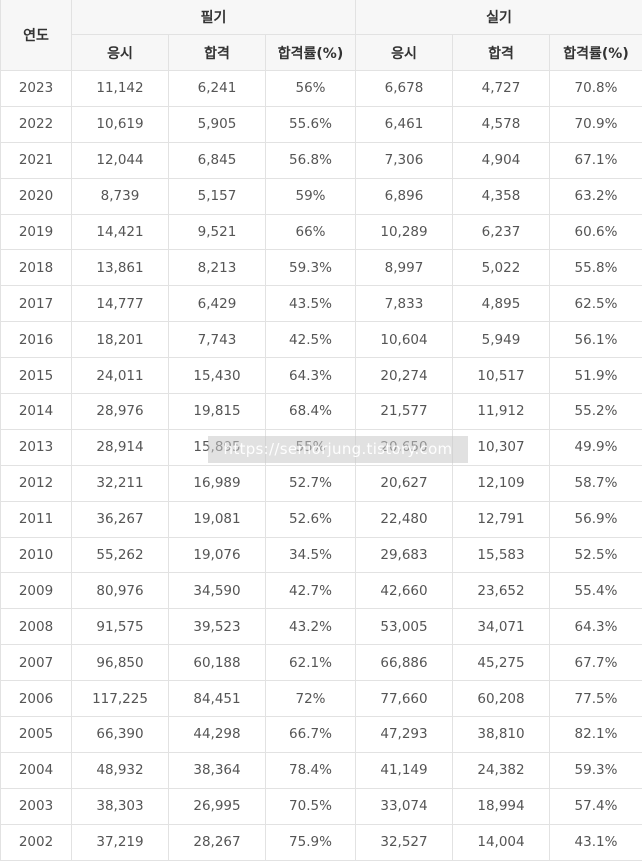 This screenshot has width=642, height=861. Describe the element at coordinates (120, 806) in the screenshot. I see `written-applicants-cell: 38,303` at that location.